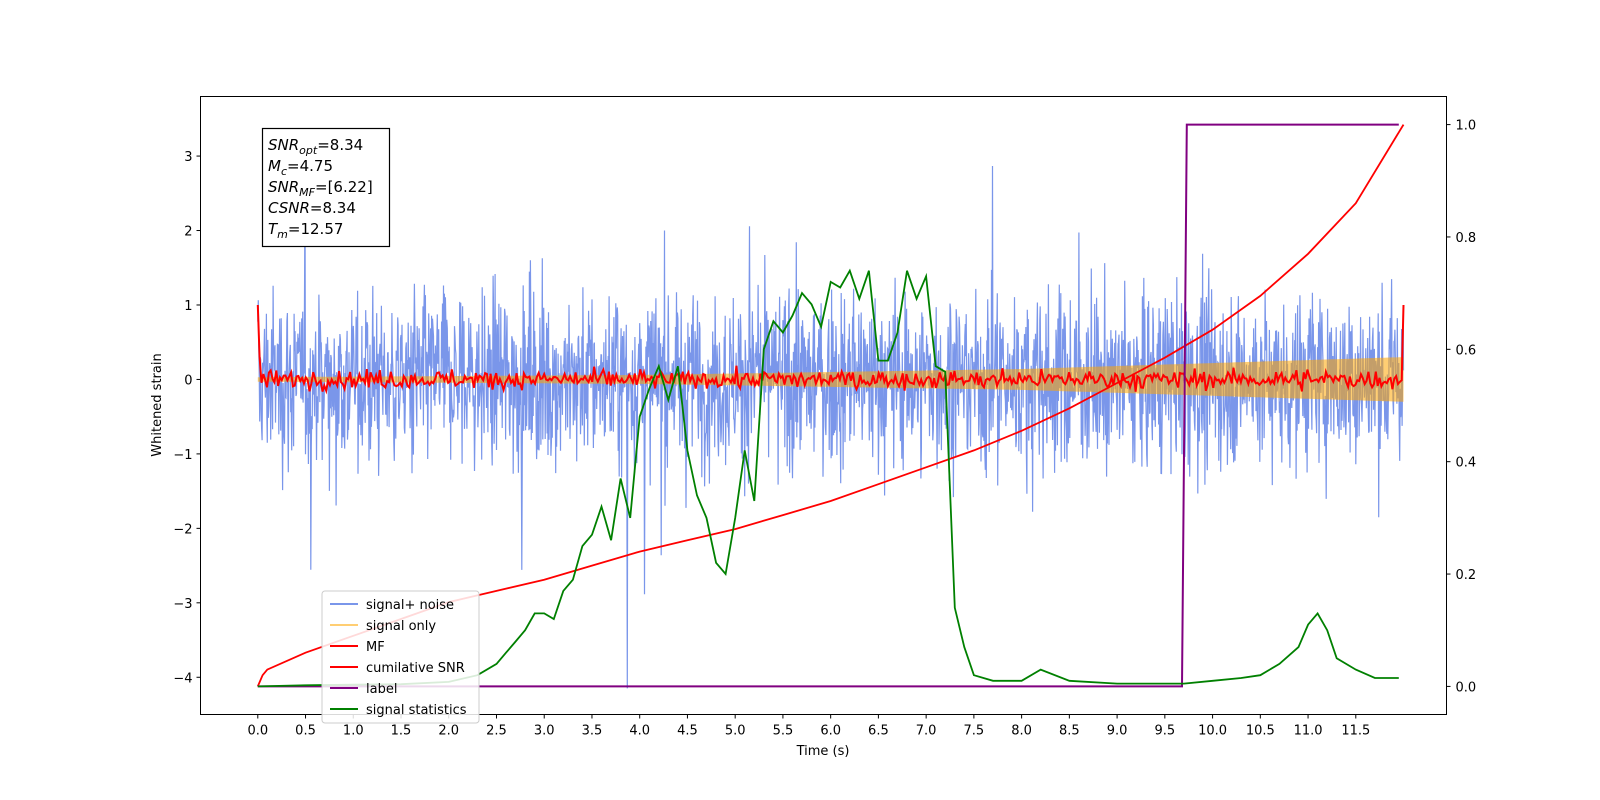  Describe the element at coordinates (182, 455) in the screenshot. I see `y-left-tick-label: −1` at that location.